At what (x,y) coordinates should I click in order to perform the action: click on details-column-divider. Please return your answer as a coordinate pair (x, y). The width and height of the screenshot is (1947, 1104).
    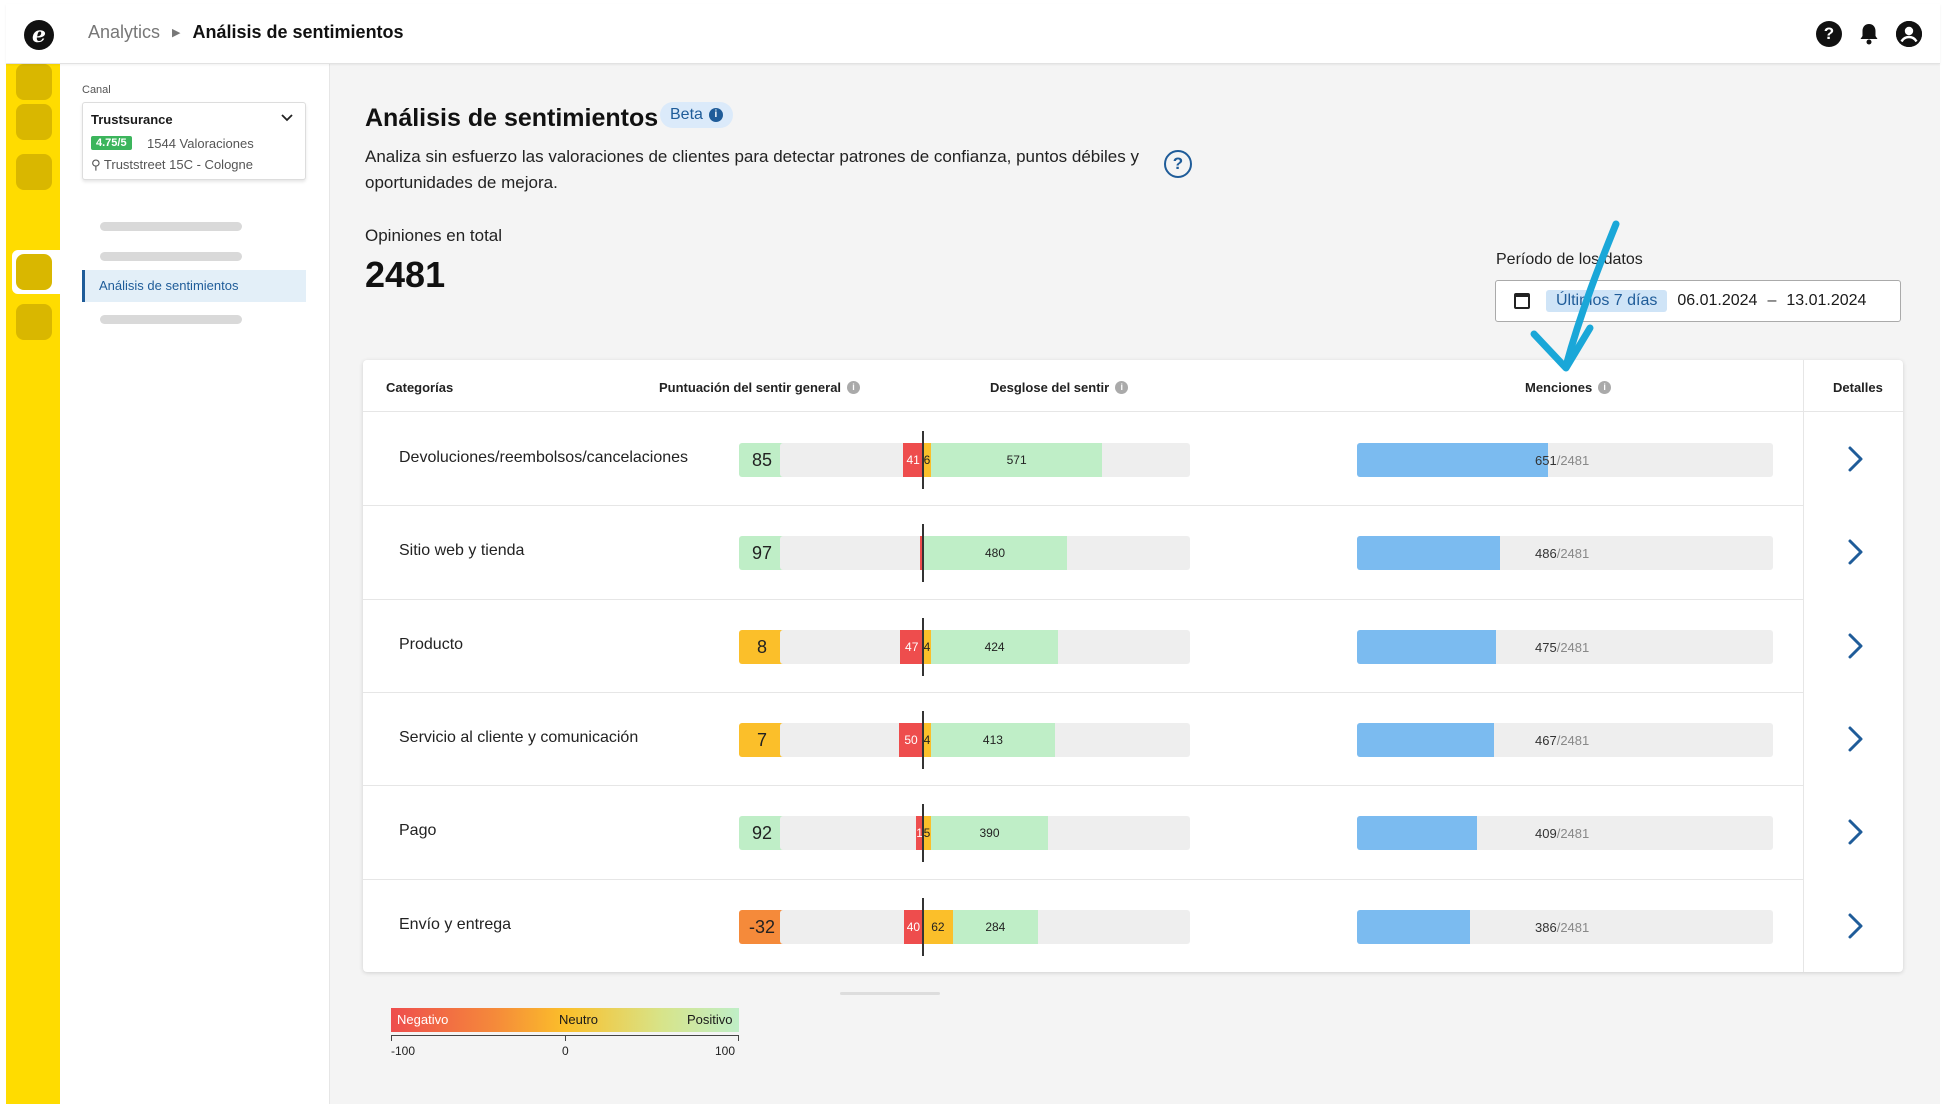
    Looking at the image, I should click on (1803, 666).